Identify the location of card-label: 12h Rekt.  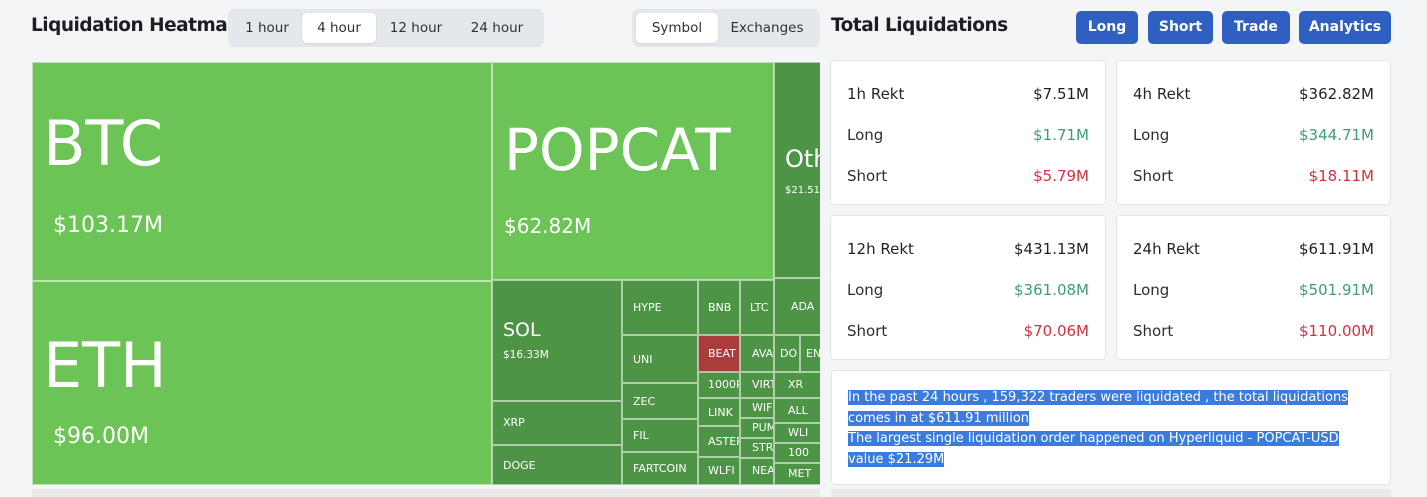
(880, 249).